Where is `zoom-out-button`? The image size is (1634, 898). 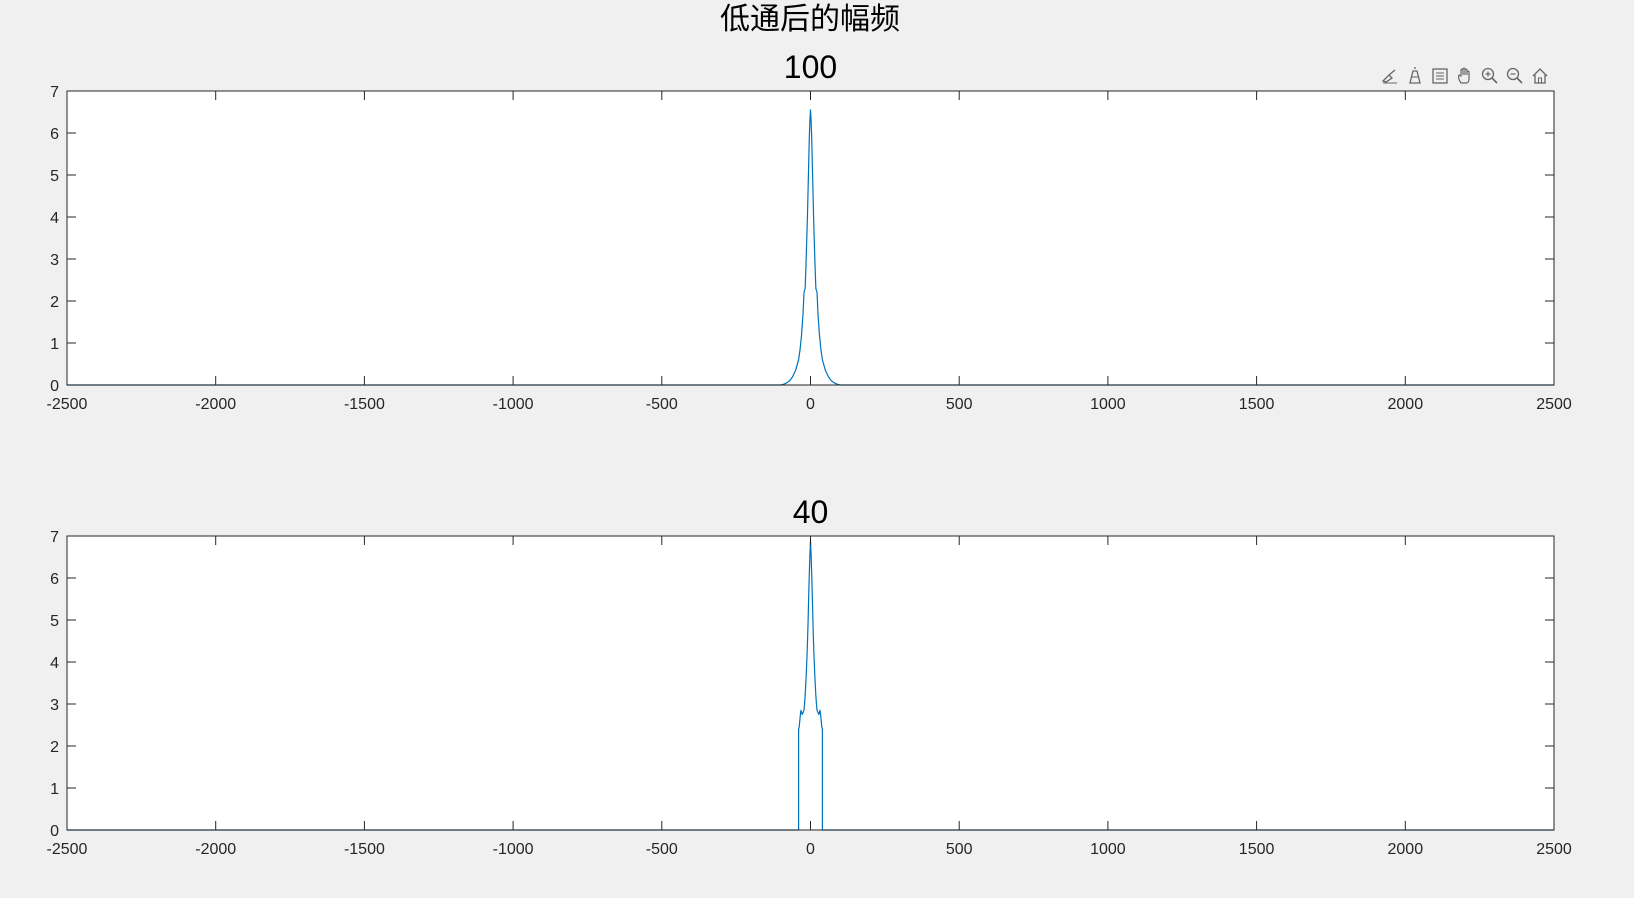
zoom-out-button is located at coordinates (1514, 75).